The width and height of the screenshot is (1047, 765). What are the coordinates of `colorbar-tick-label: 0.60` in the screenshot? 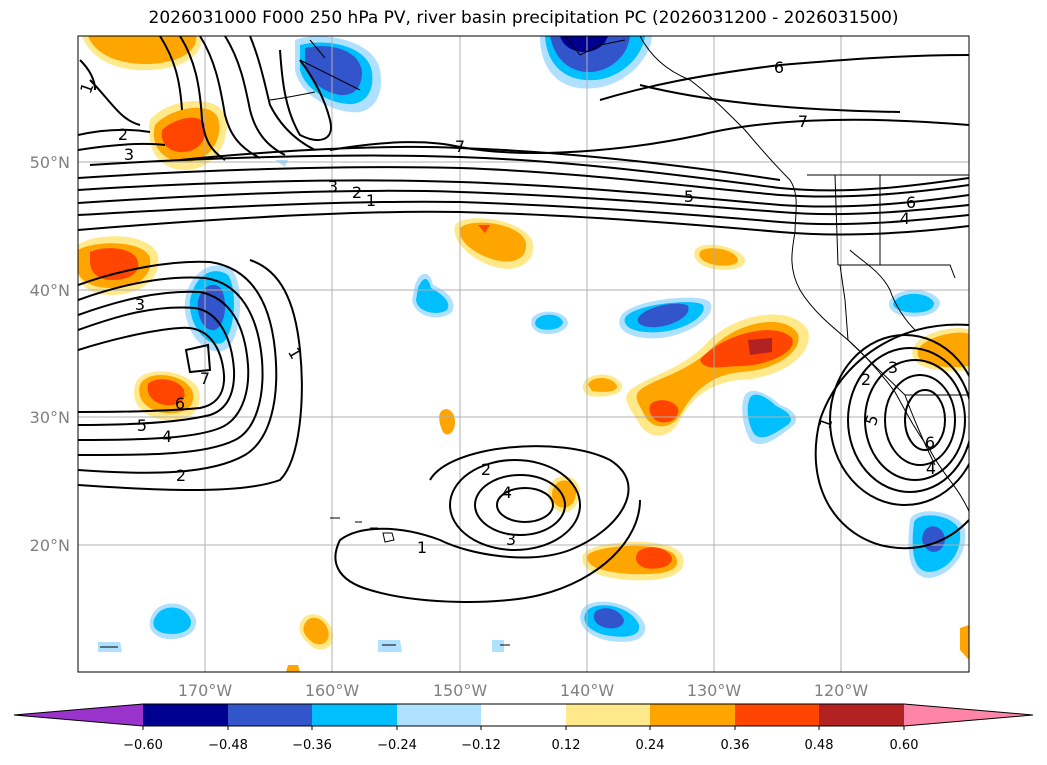 It's located at (904, 745).